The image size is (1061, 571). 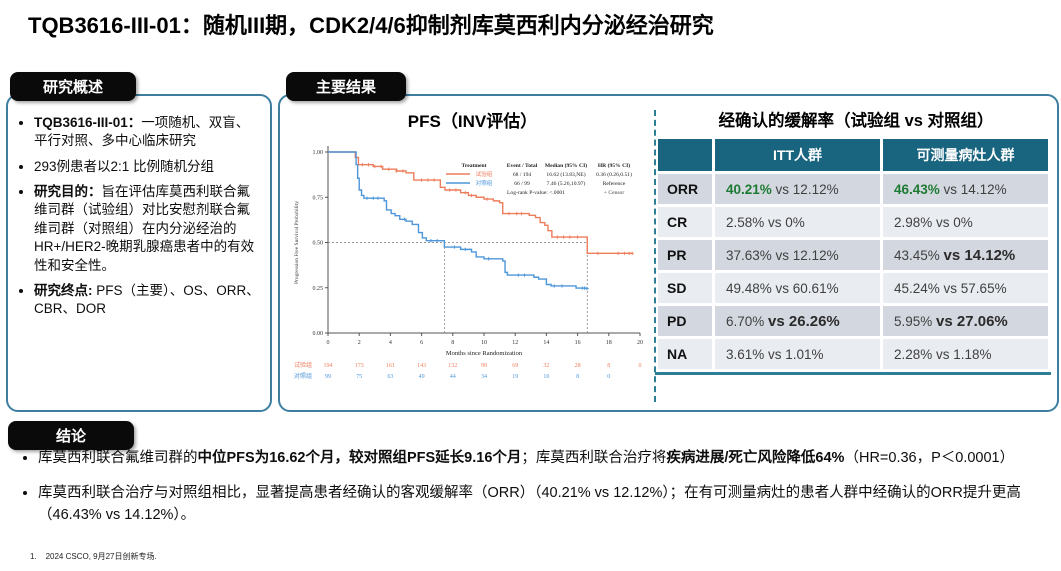 What do you see at coordinates (148, 300) in the screenshot?
I see `overview-bullet: 研究终点: PFS（主要）、OS、ORR、CBR、DOR` at bounding box center [148, 300].